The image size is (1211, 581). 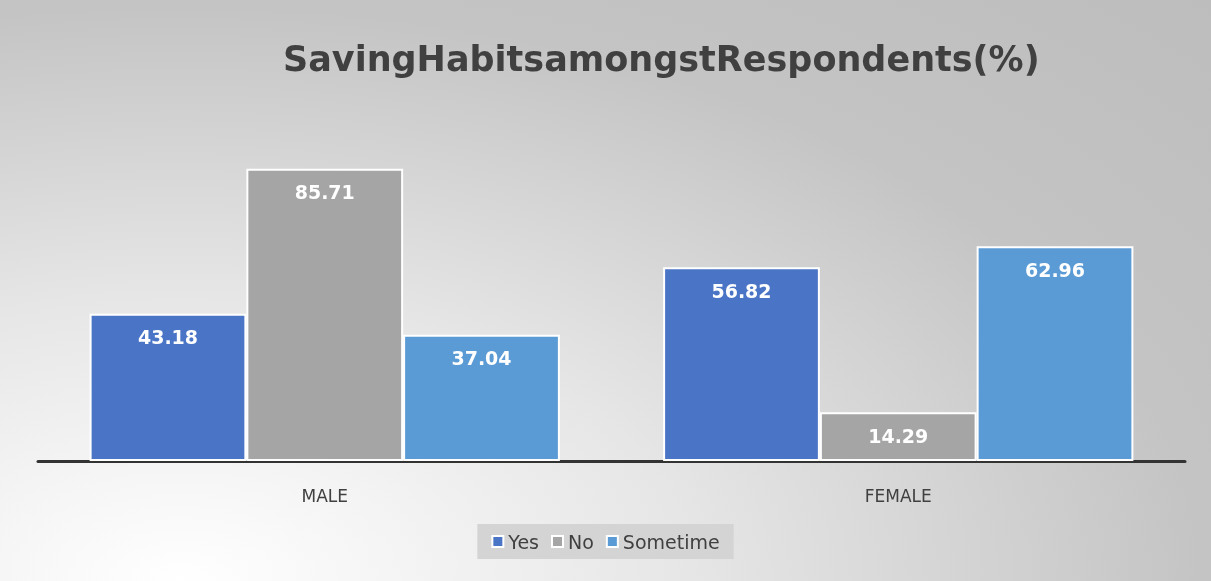 I want to click on data-label: 14.29, so click(x=898, y=435).